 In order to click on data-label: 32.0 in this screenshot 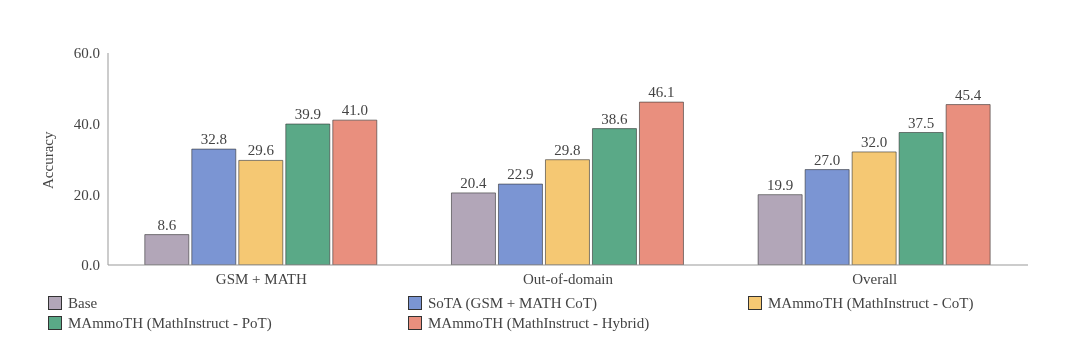, I will do `click(874, 141)`.